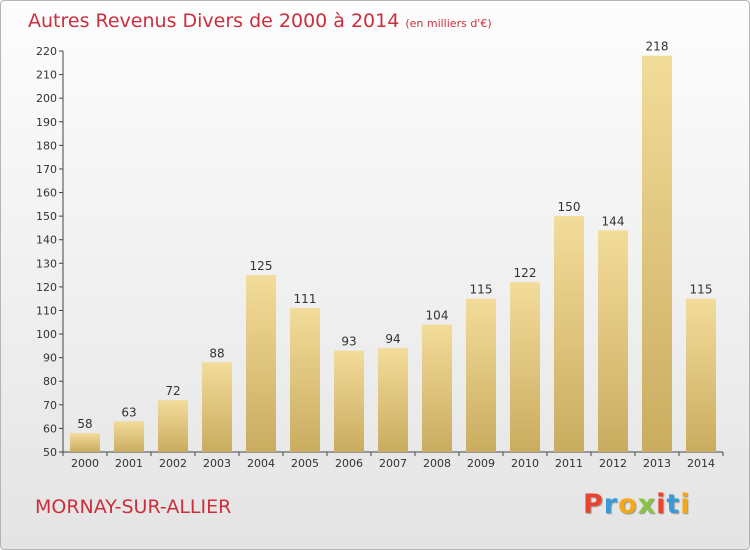  I want to click on y-tick-label: 90, so click(50, 358).